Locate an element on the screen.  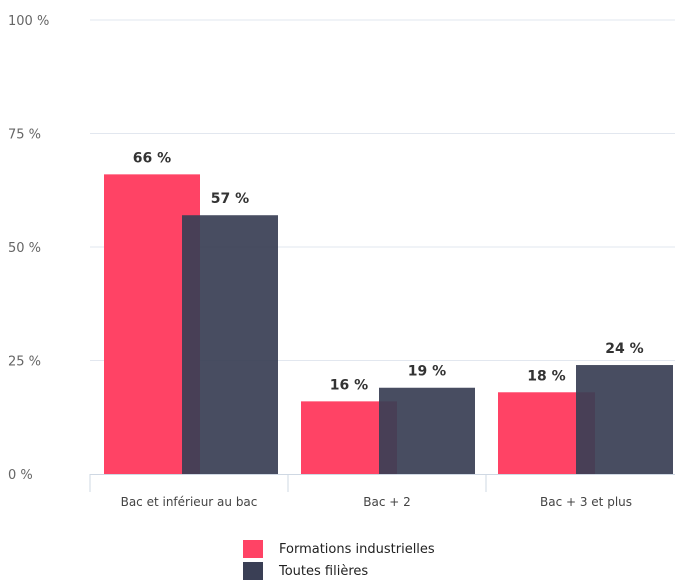
y-tick-label: 75 % is located at coordinates (24, 135).